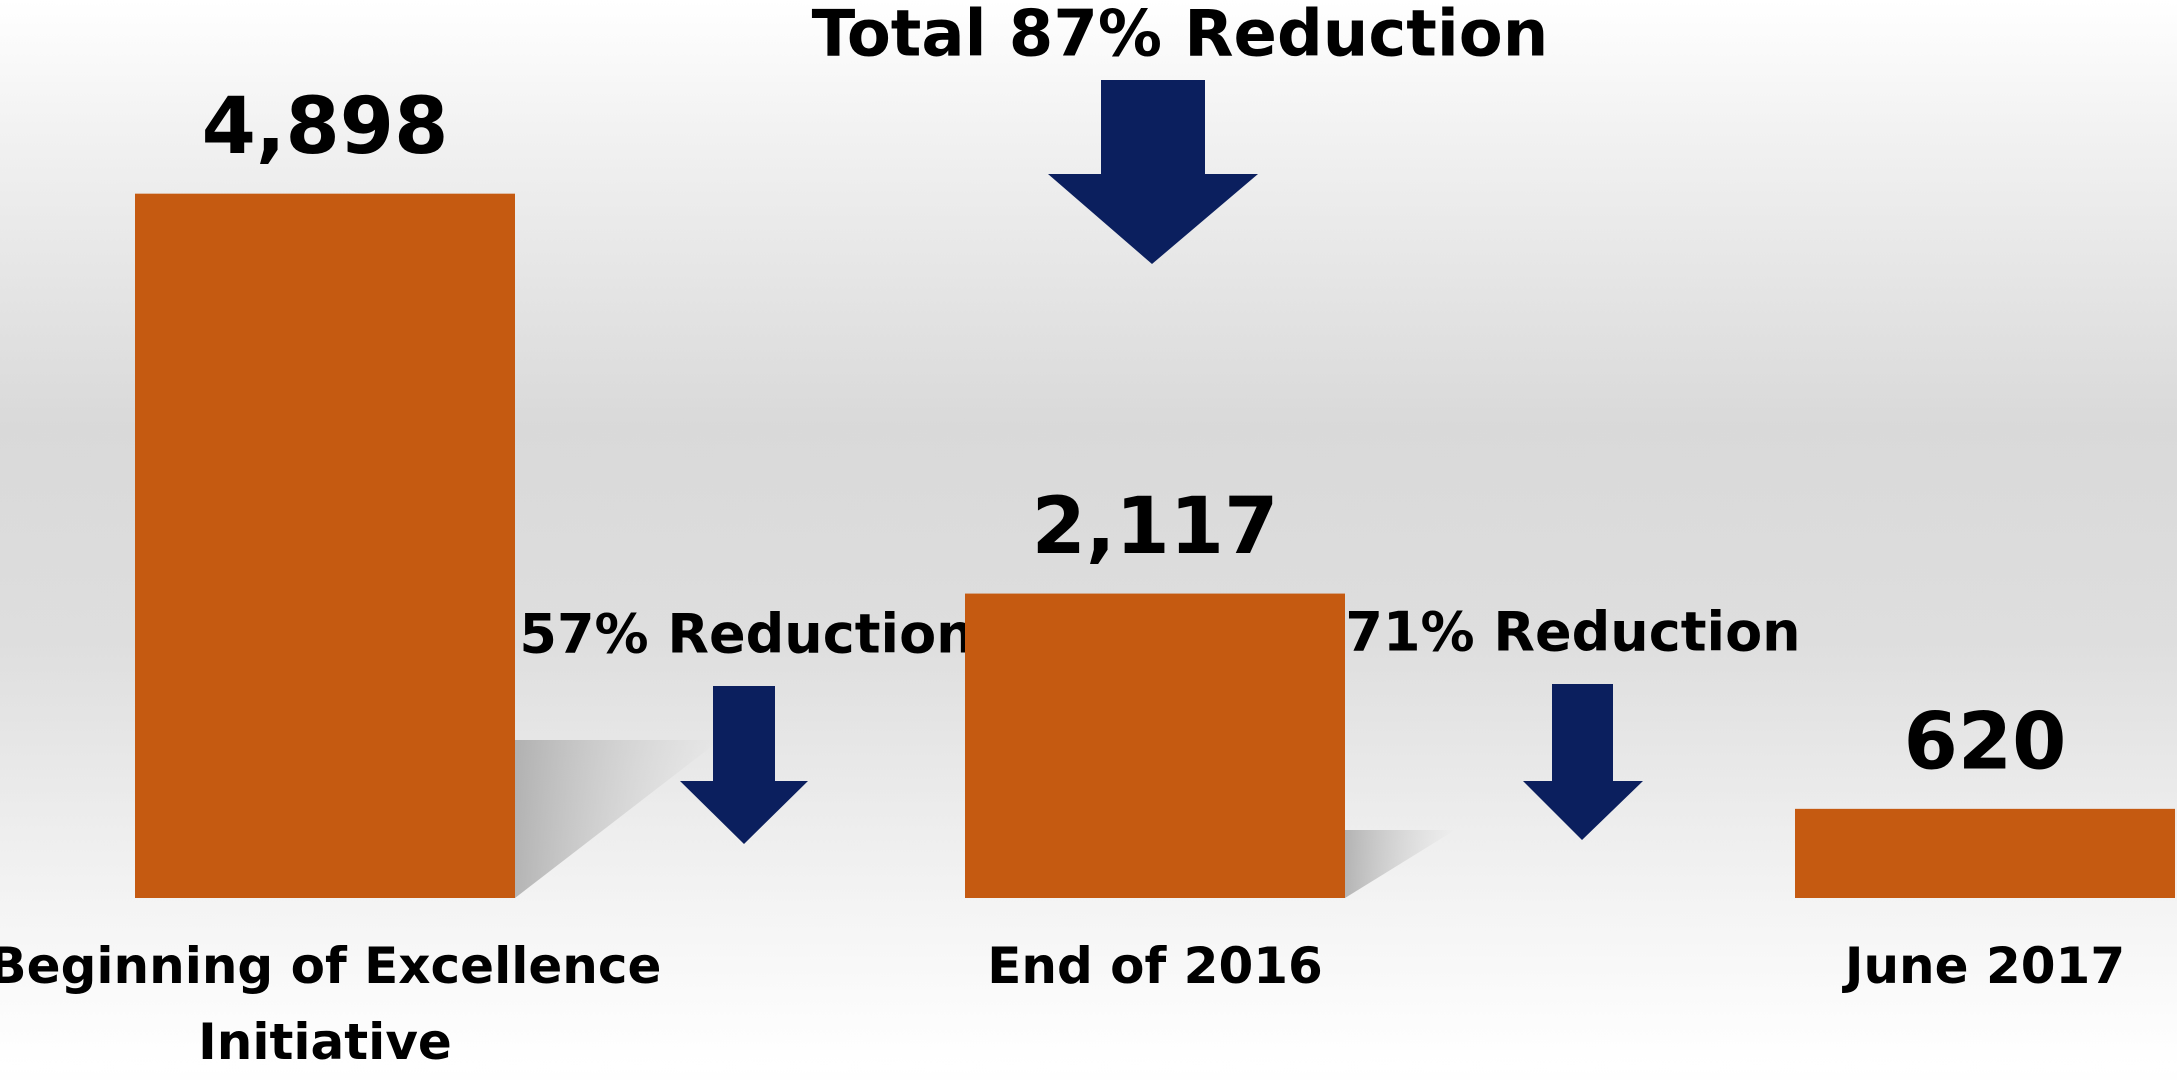 The image size is (2177, 1080). I want to click on category-label: Beginning of Excellence Initiative, so click(331, 1004).